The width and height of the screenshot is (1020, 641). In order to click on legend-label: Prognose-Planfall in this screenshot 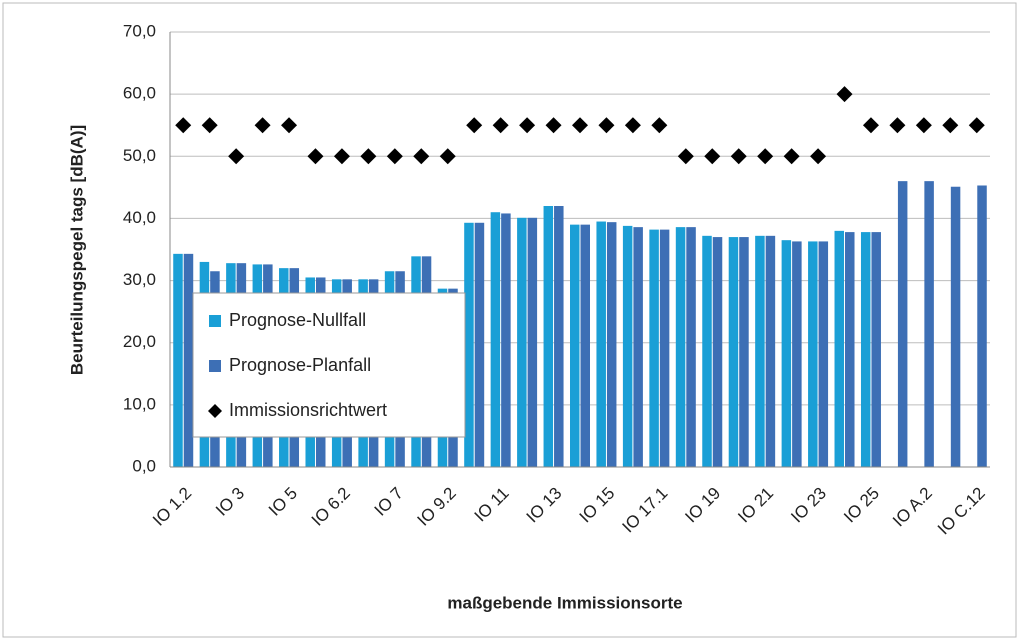, I will do `click(300, 365)`.